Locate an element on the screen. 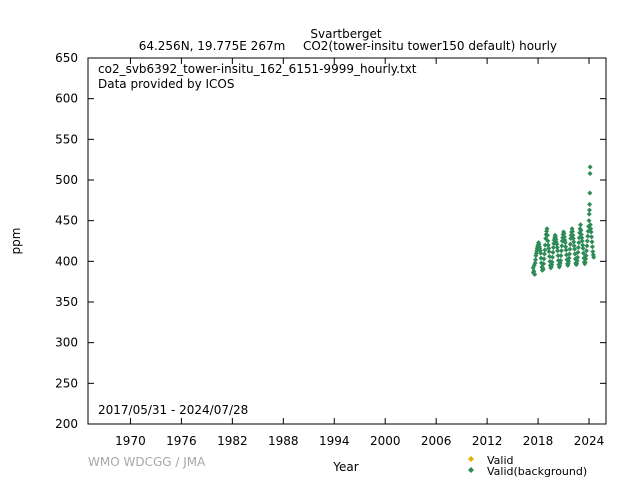  y-tick-label: 200 is located at coordinates (66, 424).